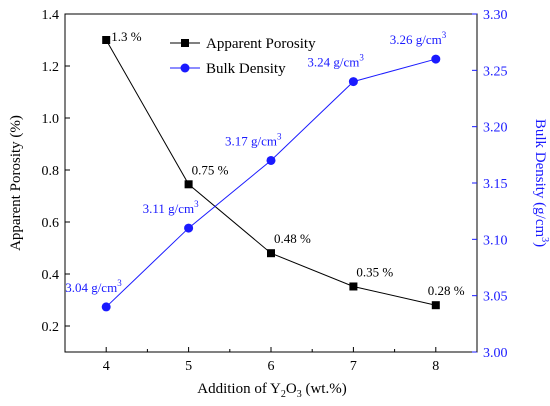 Image resolution: width=550 pixels, height=406 pixels. I want to click on x-tick-label: 8, so click(435, 366).